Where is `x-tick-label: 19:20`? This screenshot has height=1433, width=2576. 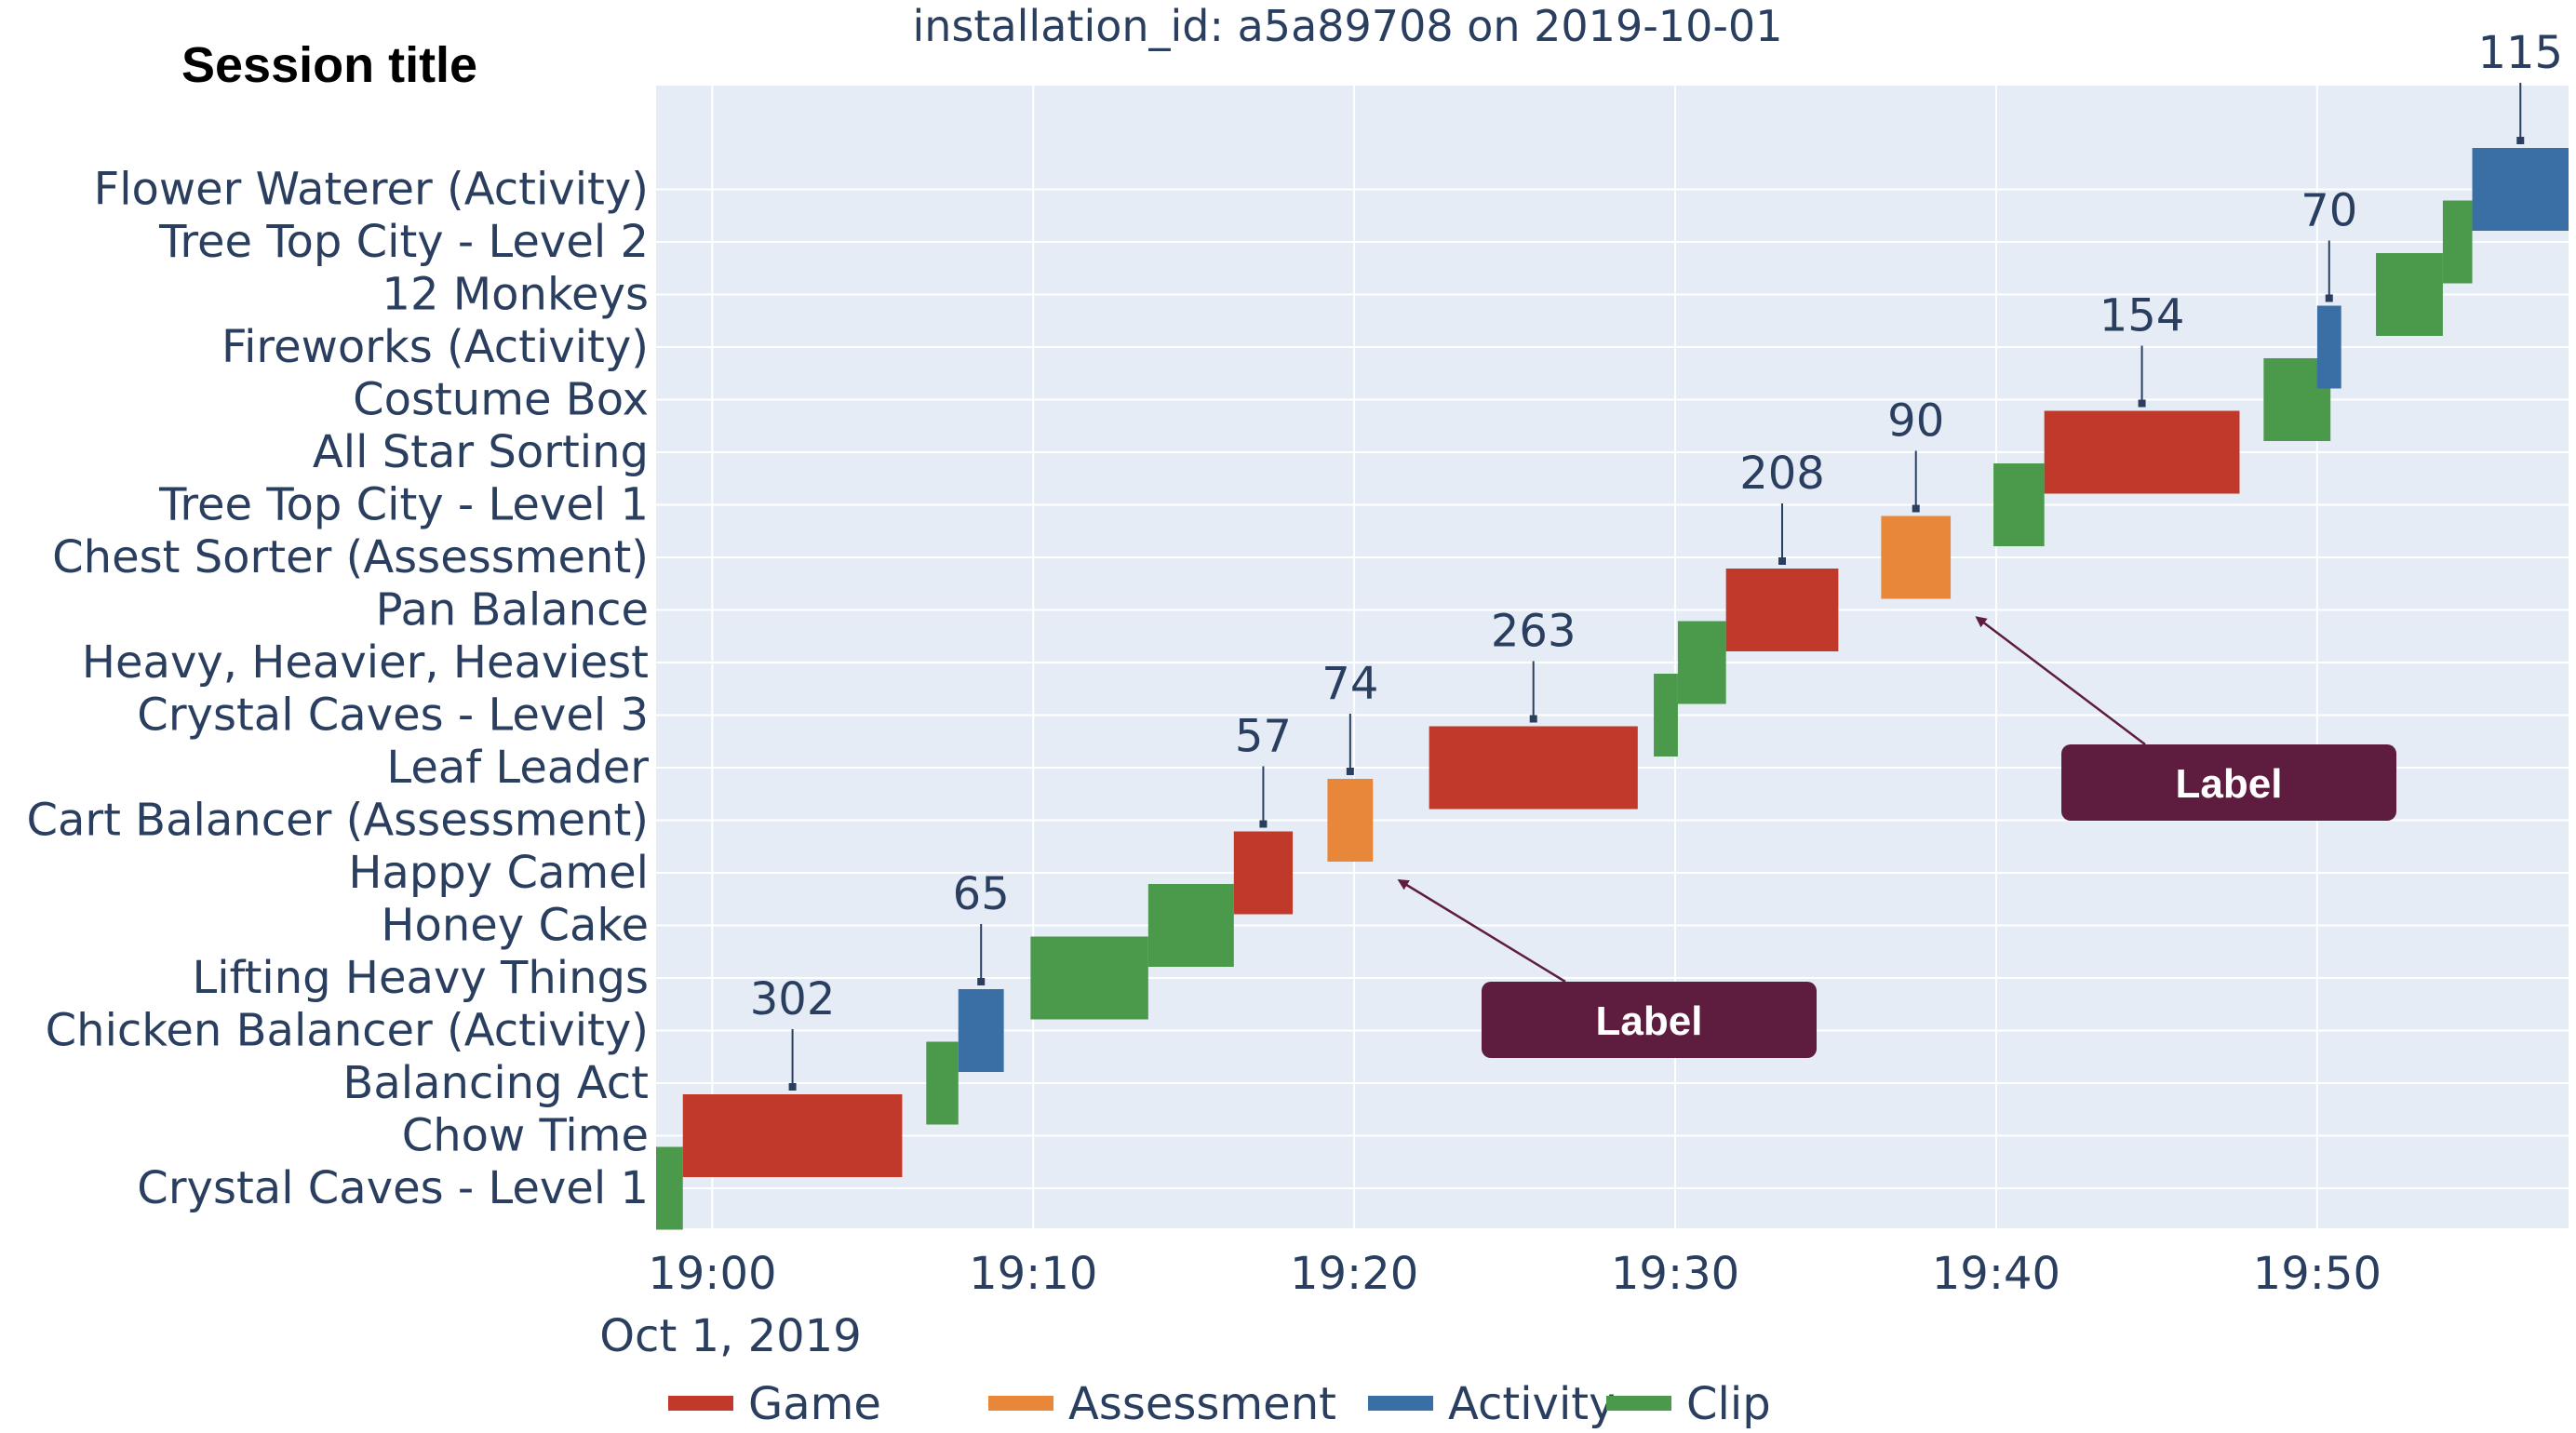 x-tick-label: 19:20 is located at coordinates (1354, 1274).